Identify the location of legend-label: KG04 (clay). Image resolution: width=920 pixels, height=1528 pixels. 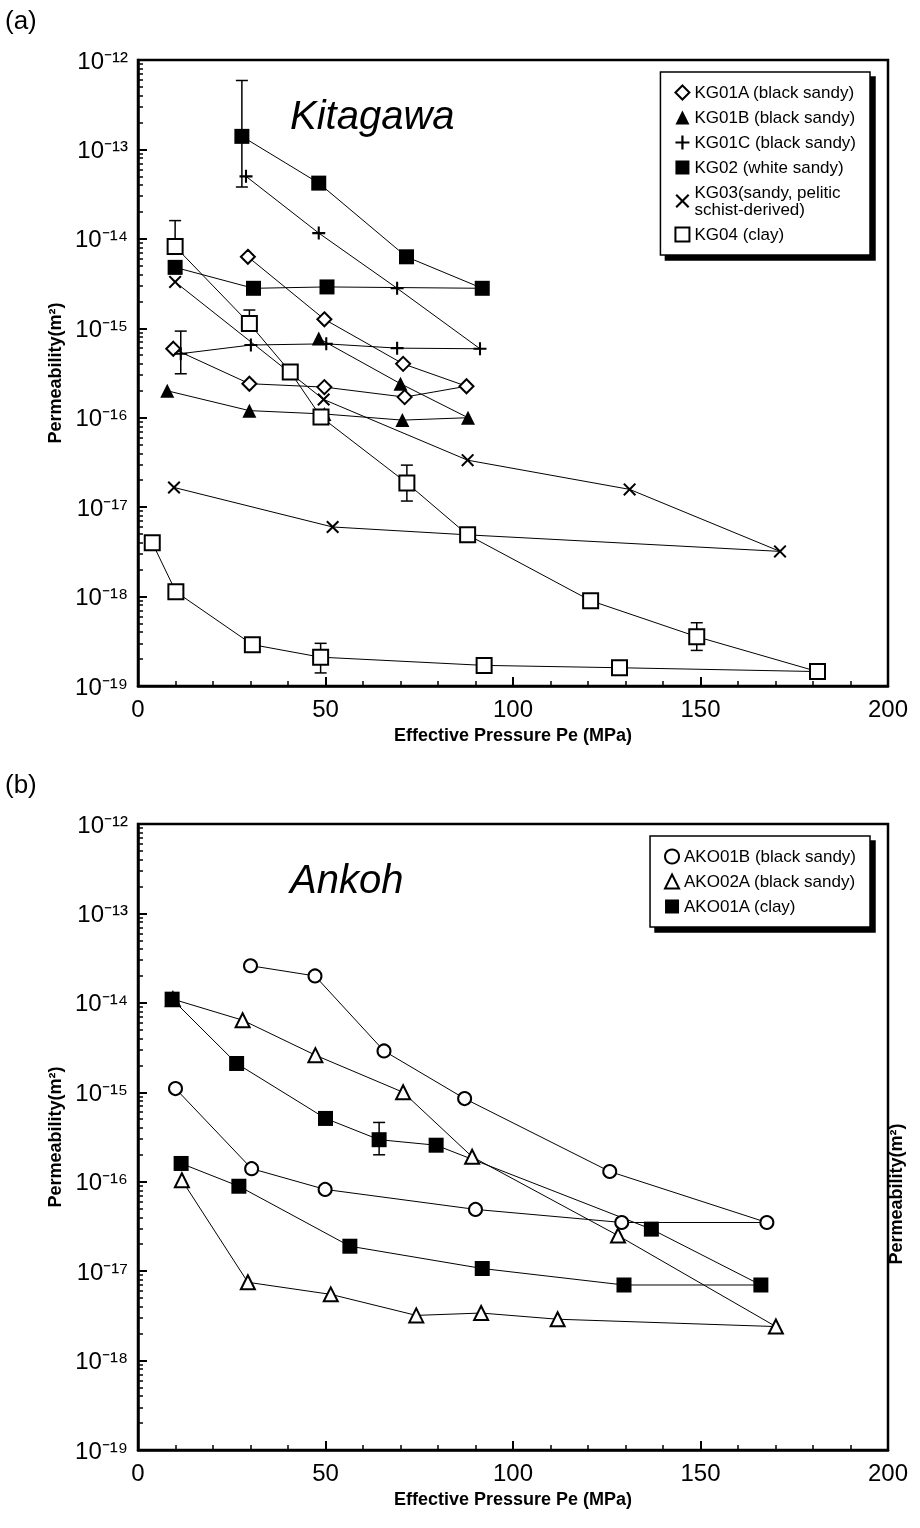
(739, 234).